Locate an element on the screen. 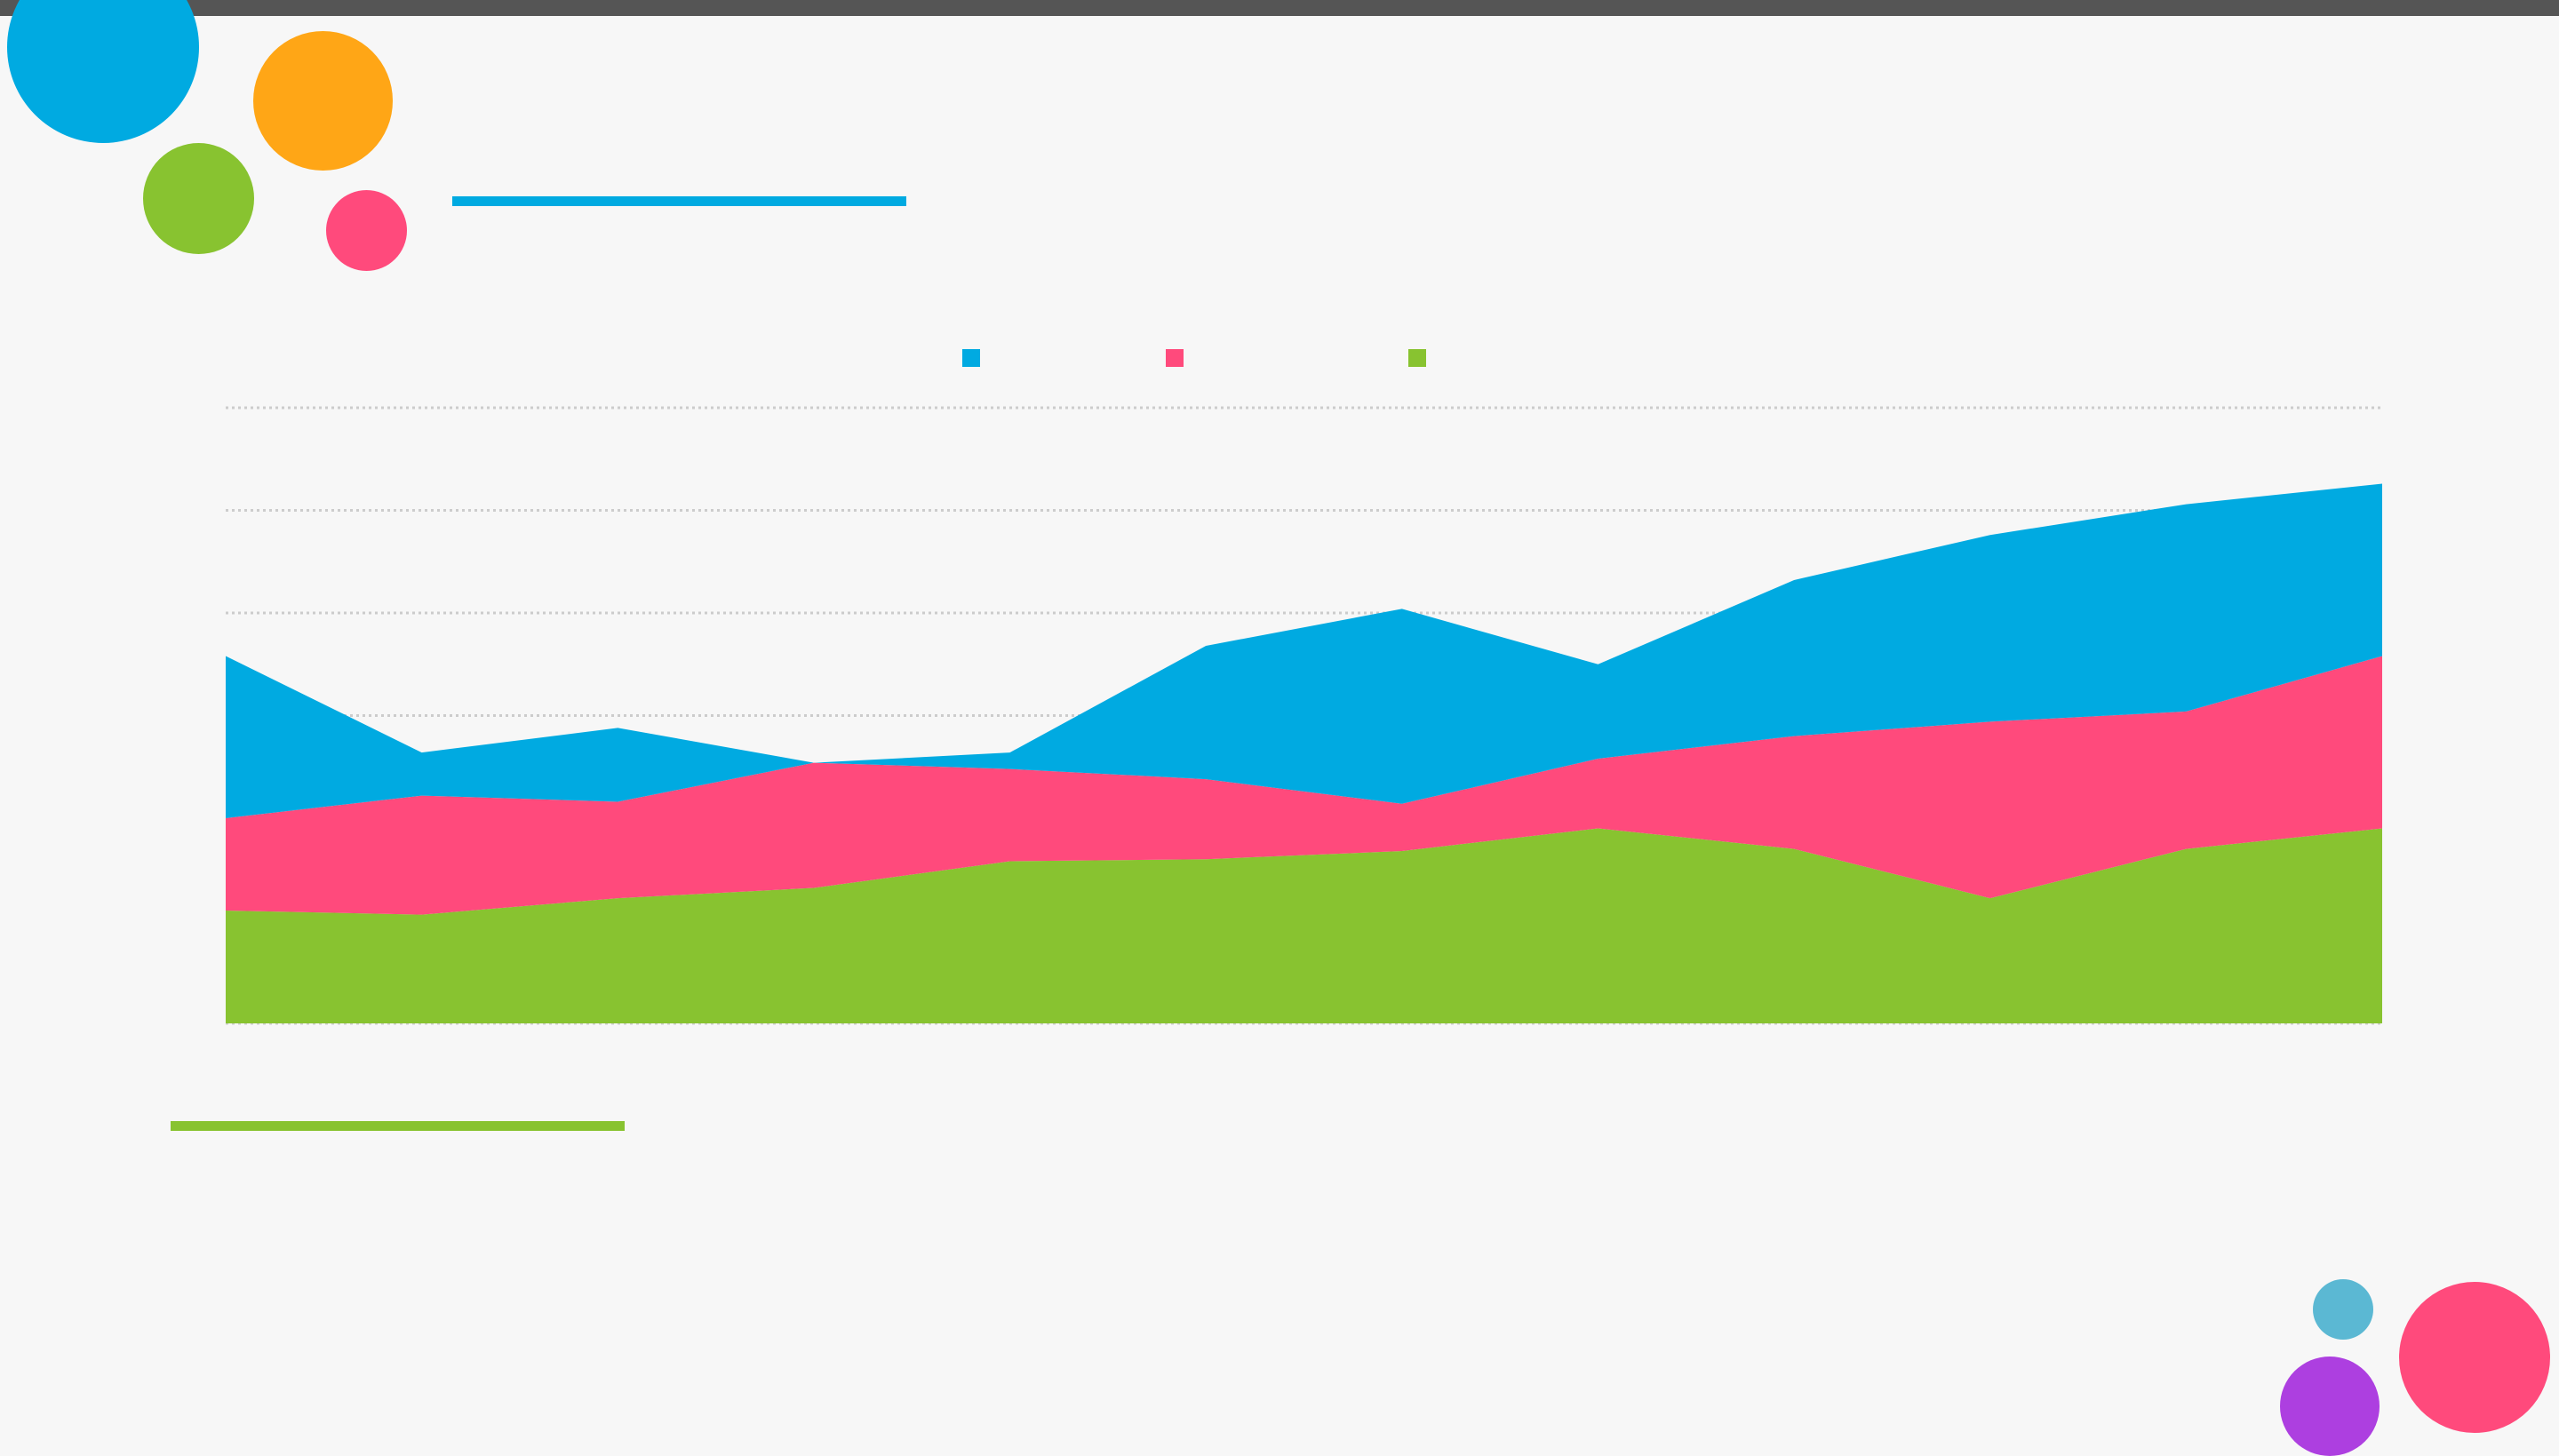 The height and width of the screenshot is (1456, 2559). chart-legend is located at coordinates (1194, 358).